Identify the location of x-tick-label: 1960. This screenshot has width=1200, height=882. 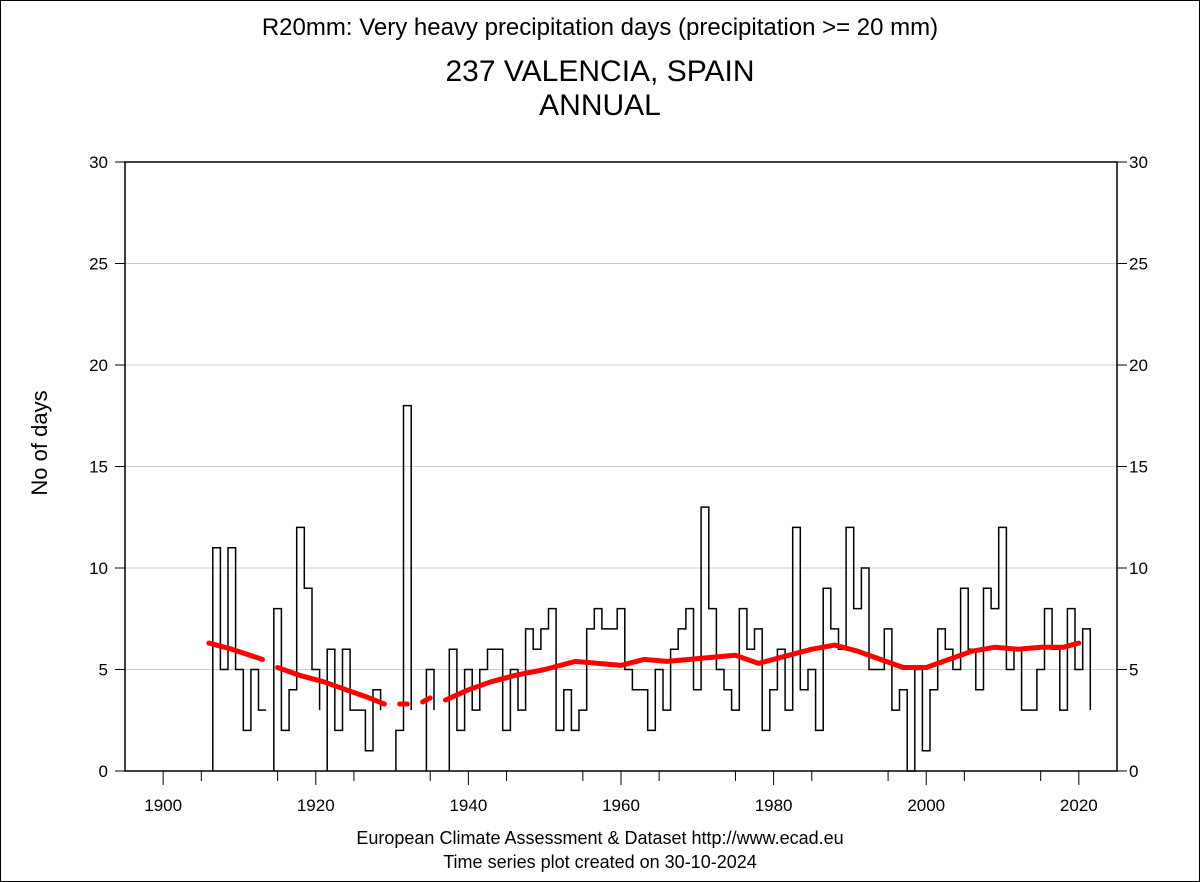
(621, 805).